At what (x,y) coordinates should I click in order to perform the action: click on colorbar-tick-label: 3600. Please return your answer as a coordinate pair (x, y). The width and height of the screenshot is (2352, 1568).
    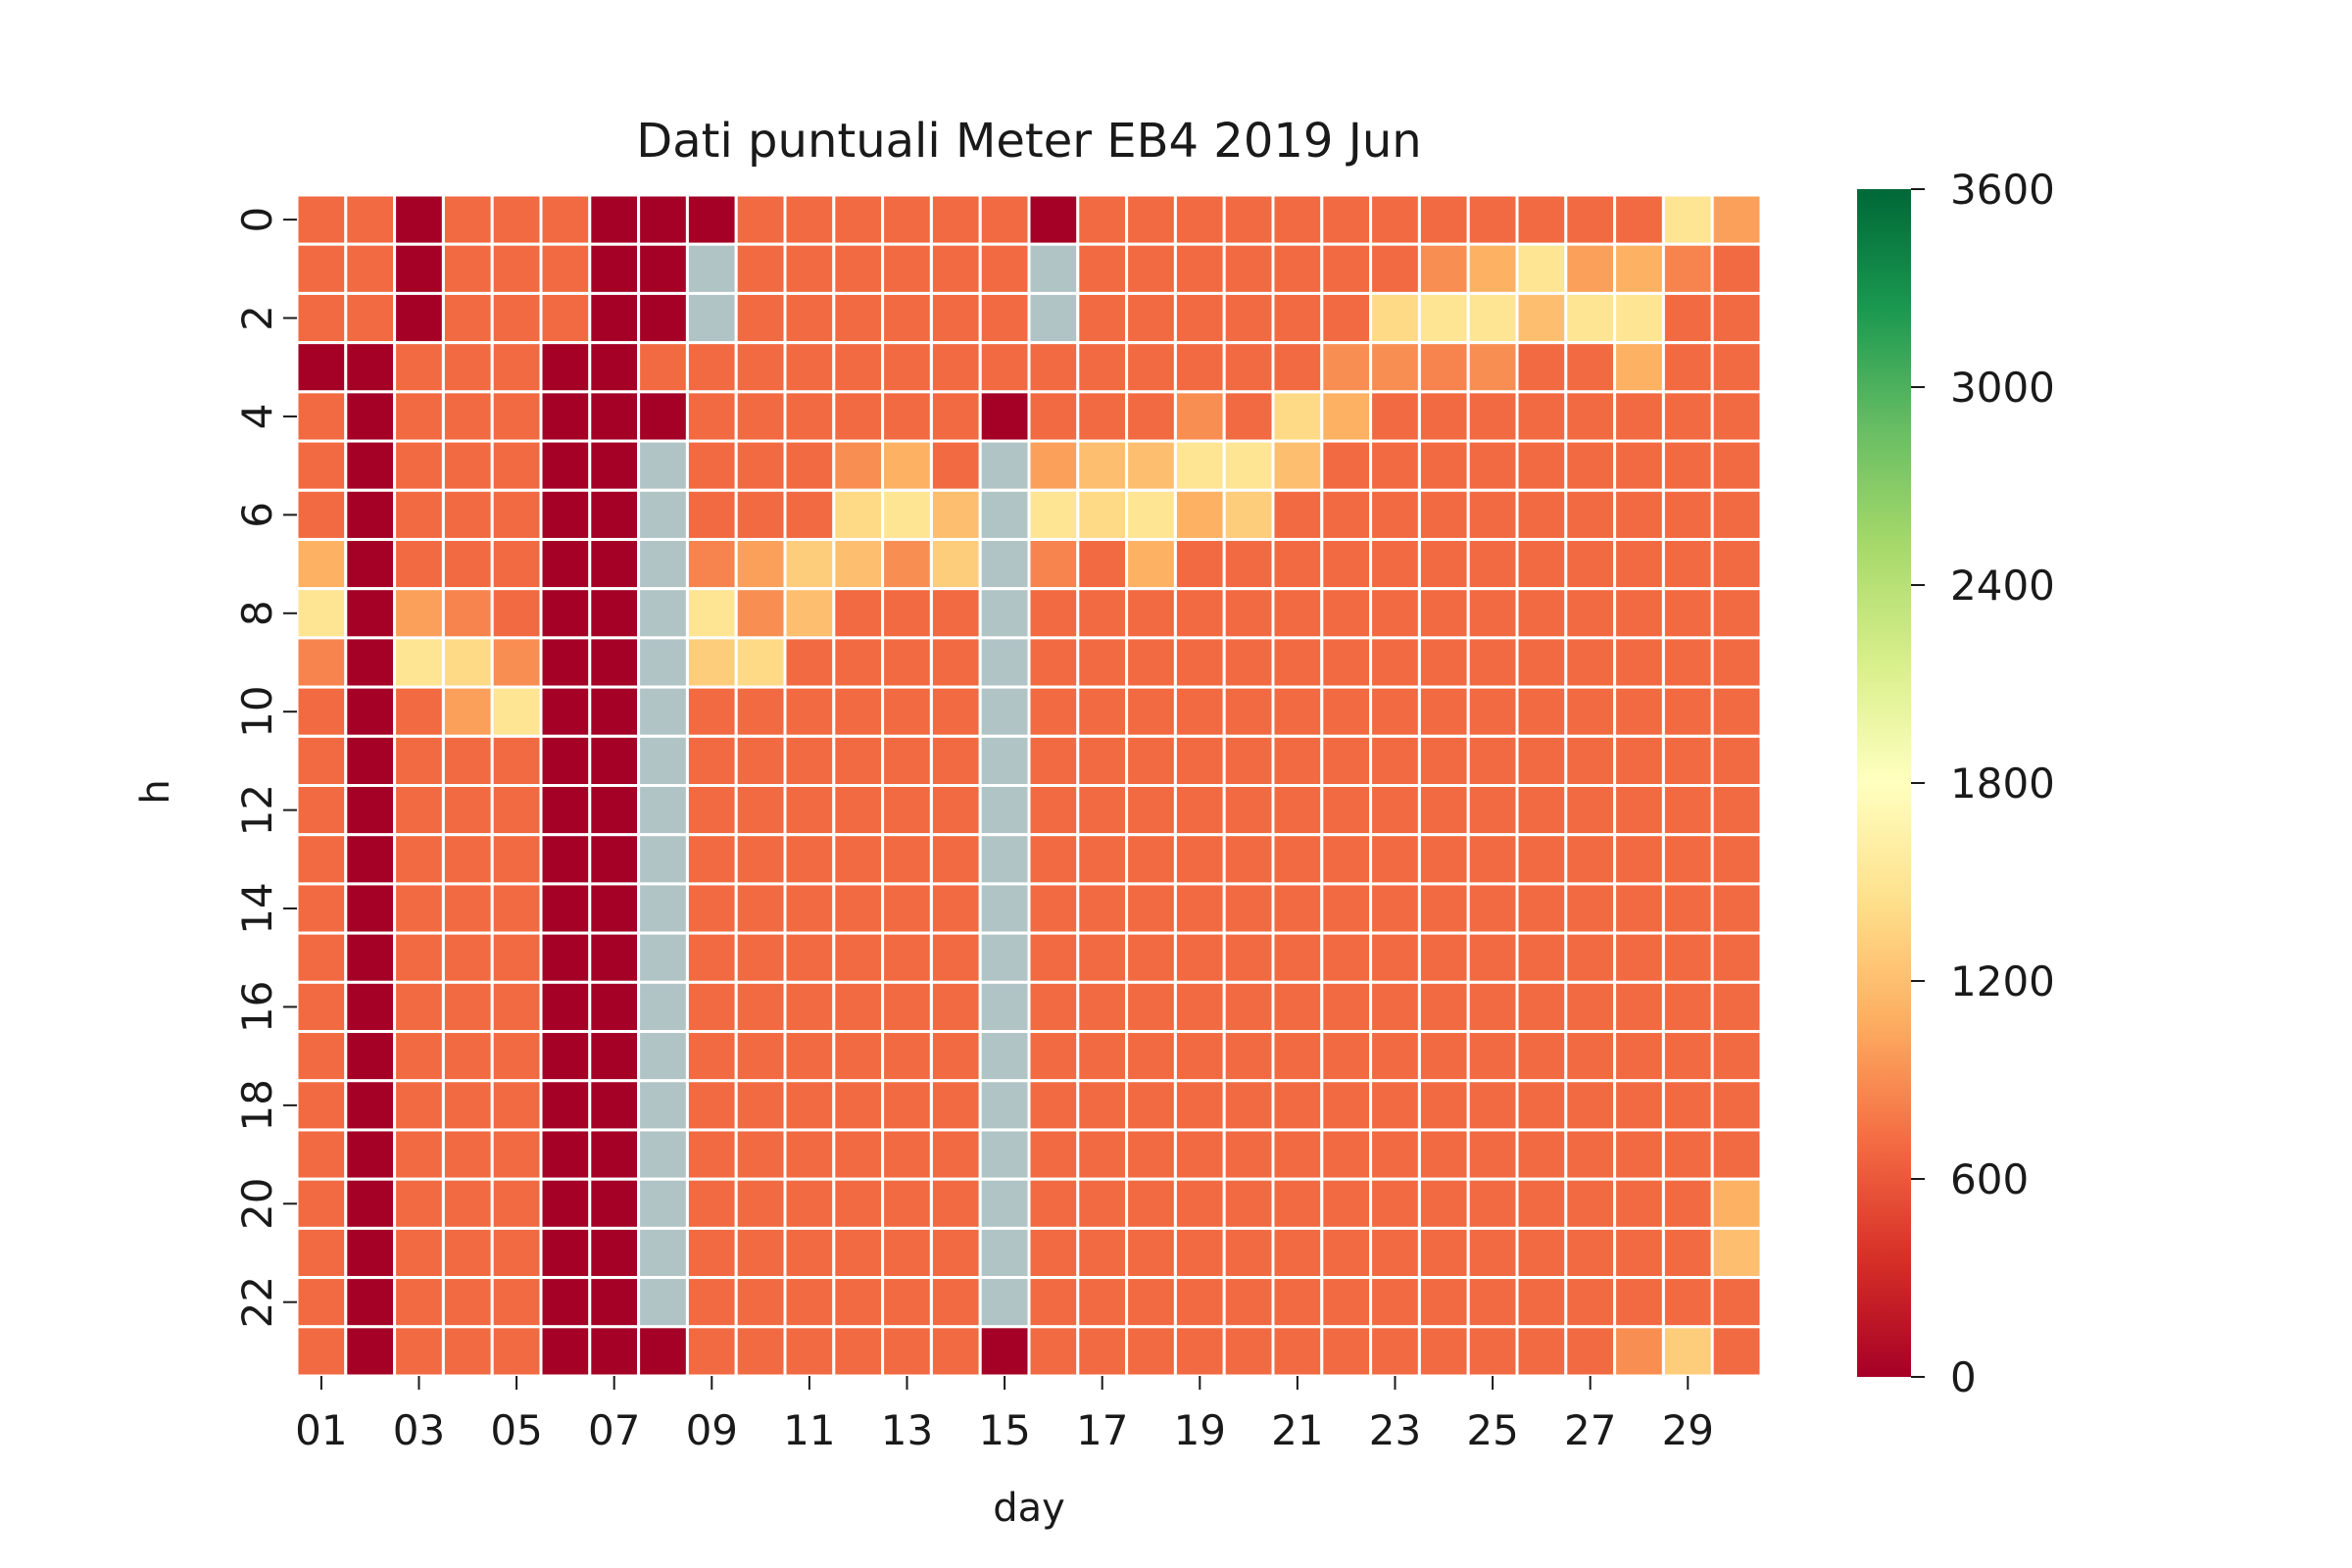
    Looking at the image, I should click on (2002, 190).